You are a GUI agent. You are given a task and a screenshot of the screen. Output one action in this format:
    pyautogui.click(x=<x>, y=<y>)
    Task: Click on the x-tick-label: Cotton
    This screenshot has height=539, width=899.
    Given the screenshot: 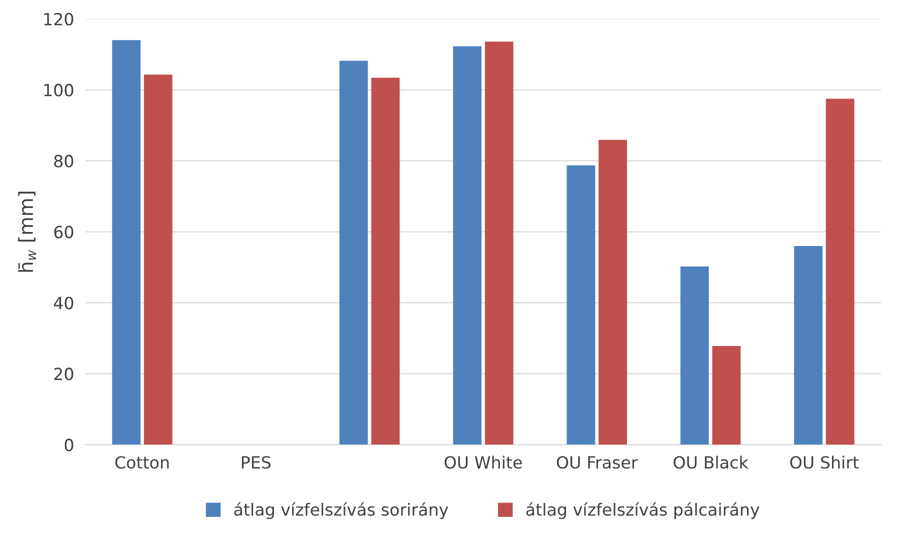 What is the action you would take?
    pyautogui.click(x=142, y=462)
    